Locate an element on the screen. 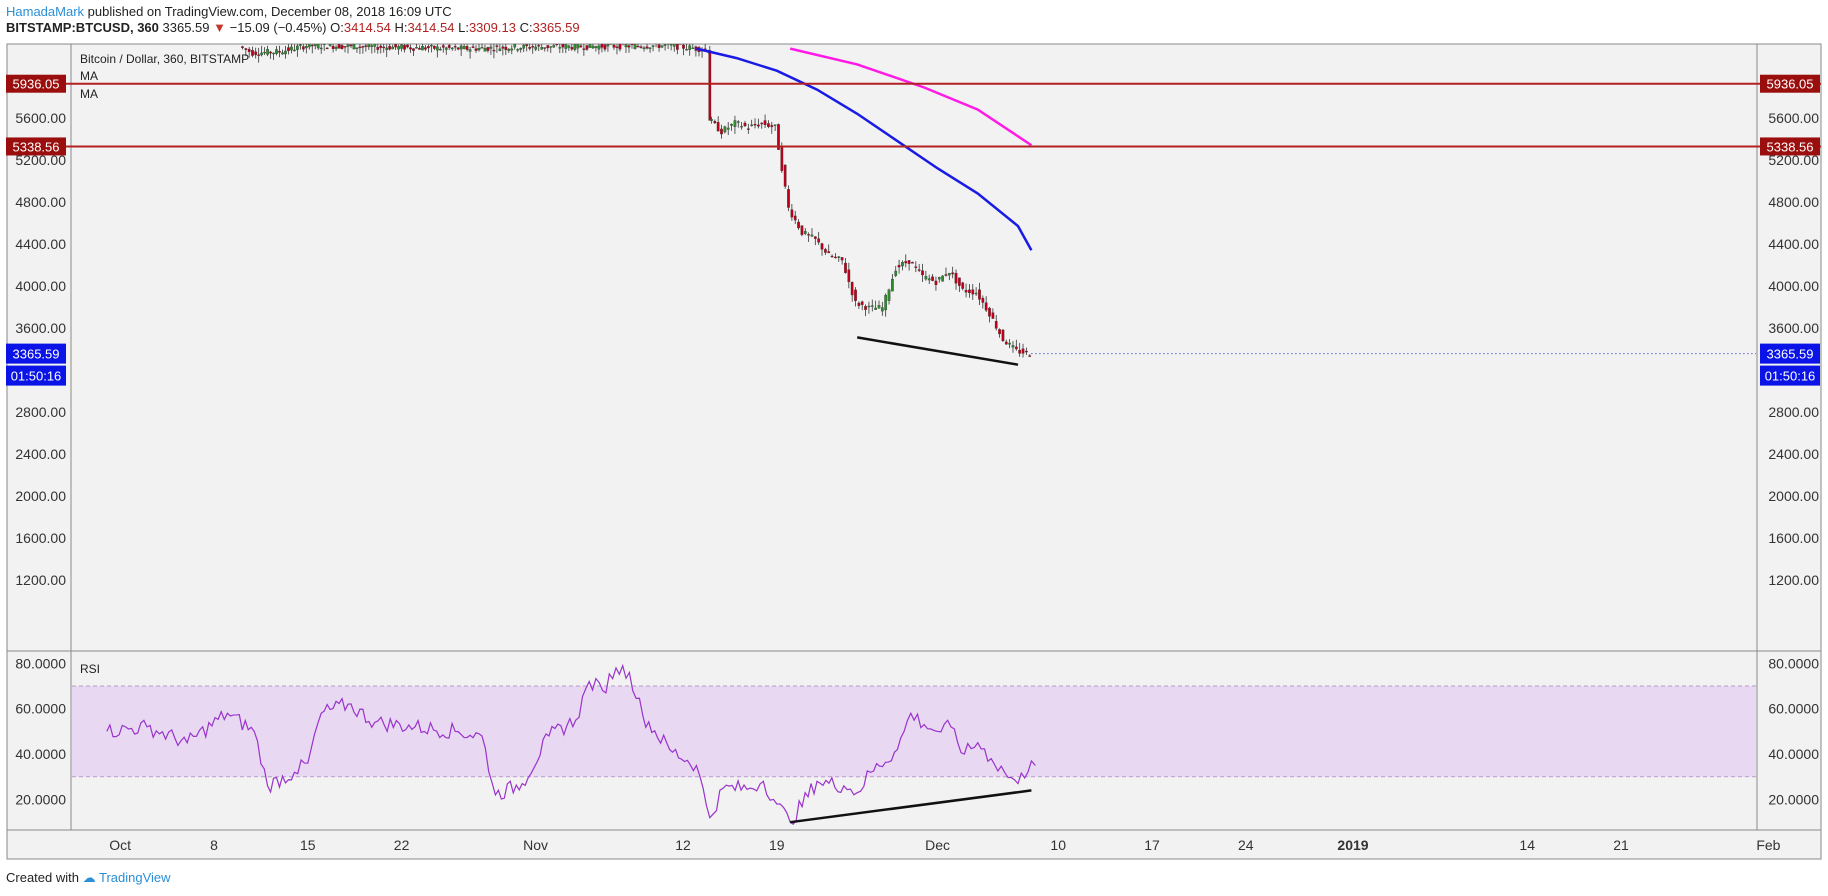 The image size is (1828, 896). rsi-tick-left: 80.0000 is located at coordinates (40, 663).